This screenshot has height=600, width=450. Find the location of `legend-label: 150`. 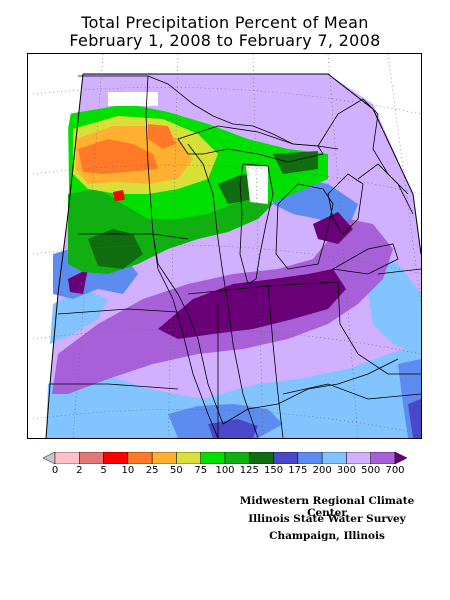

legend-label: 150 is located at coordinates (274, 470).